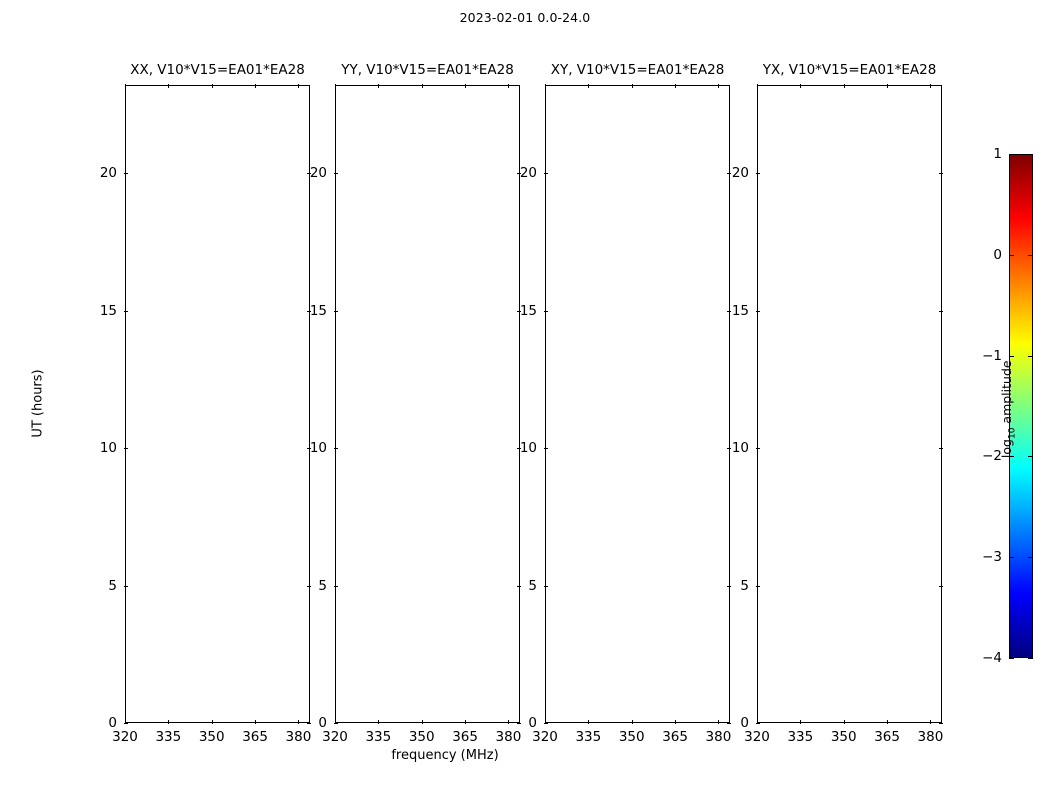 The image size is (1050, 800). Describe the element at coordinates (992, 557) in the screenshot. I see `colorbar-tick-label: −3` at that location.